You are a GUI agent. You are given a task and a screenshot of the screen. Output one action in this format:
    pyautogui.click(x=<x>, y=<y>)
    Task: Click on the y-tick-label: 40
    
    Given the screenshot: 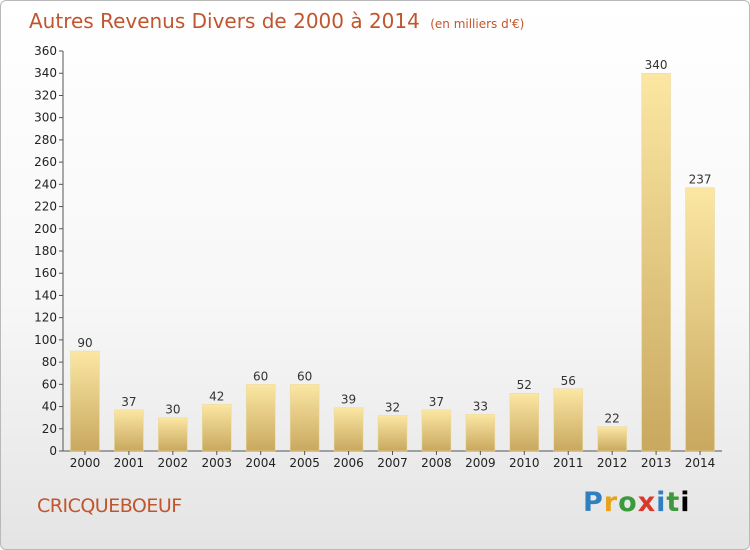 What is the action you would take?
    pyautogui.click(x=49, y=407)
    